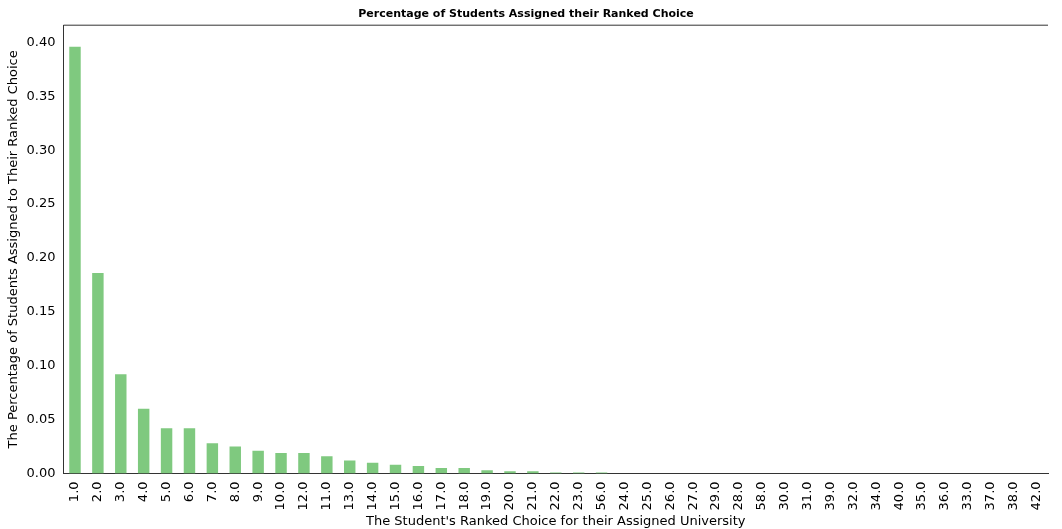  What do you see at coordinates (120, 492) in the screenshot?
I see `x-tick-label: 3.0` at bounding box center [120, 492].